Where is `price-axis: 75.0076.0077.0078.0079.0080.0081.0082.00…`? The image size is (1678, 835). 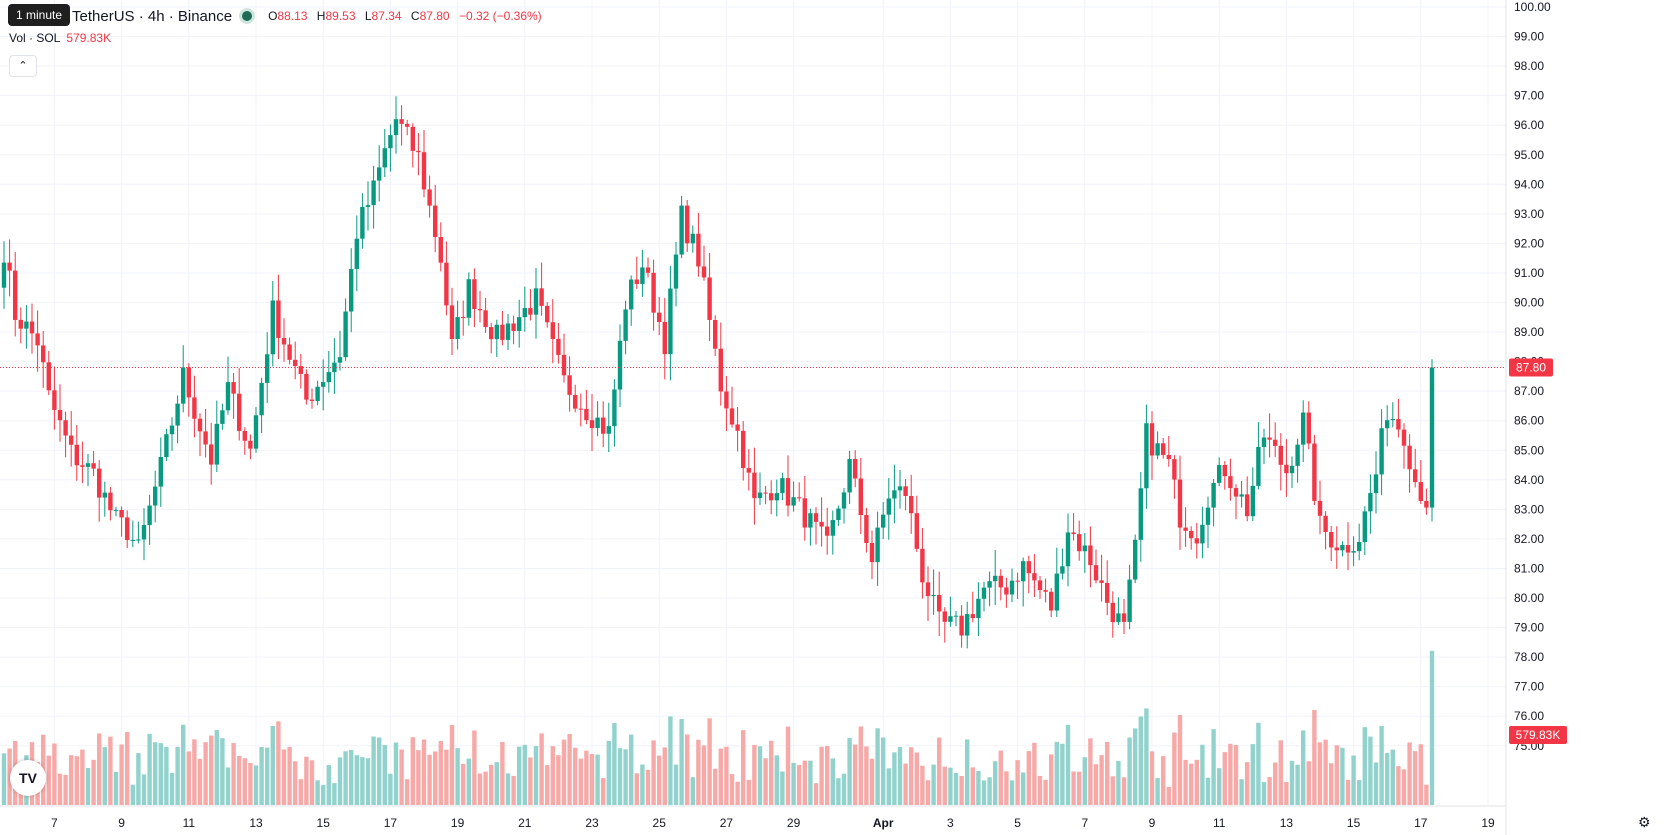
price-axis: 75.0076.0077.0078.0079.0080.0081.0082.00… is located at coordinates (1536, 417).